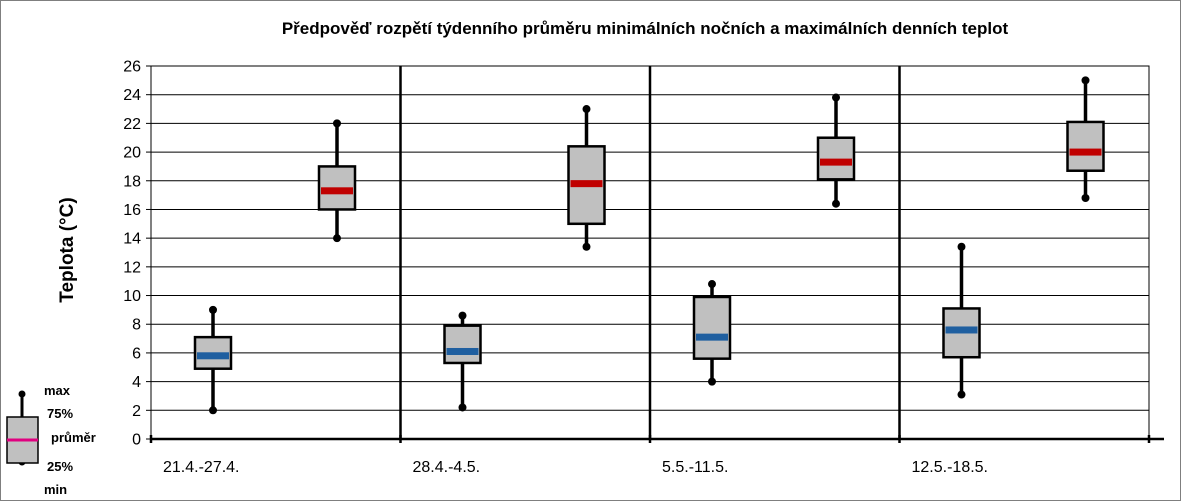 The image size is (1181, 501). Describe the element at coordinates (67, 249) in the screenshot. I see `y-axis-label: Teplota (°C)` at that location.